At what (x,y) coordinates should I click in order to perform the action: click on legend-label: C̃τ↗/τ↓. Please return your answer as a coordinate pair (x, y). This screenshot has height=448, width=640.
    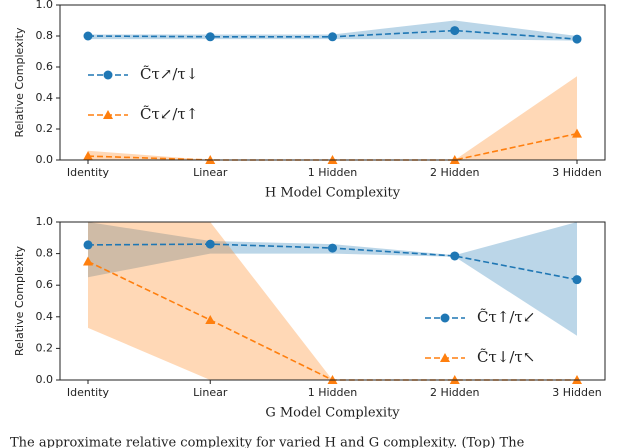
    Looking at the image, I should click on (169, 74).